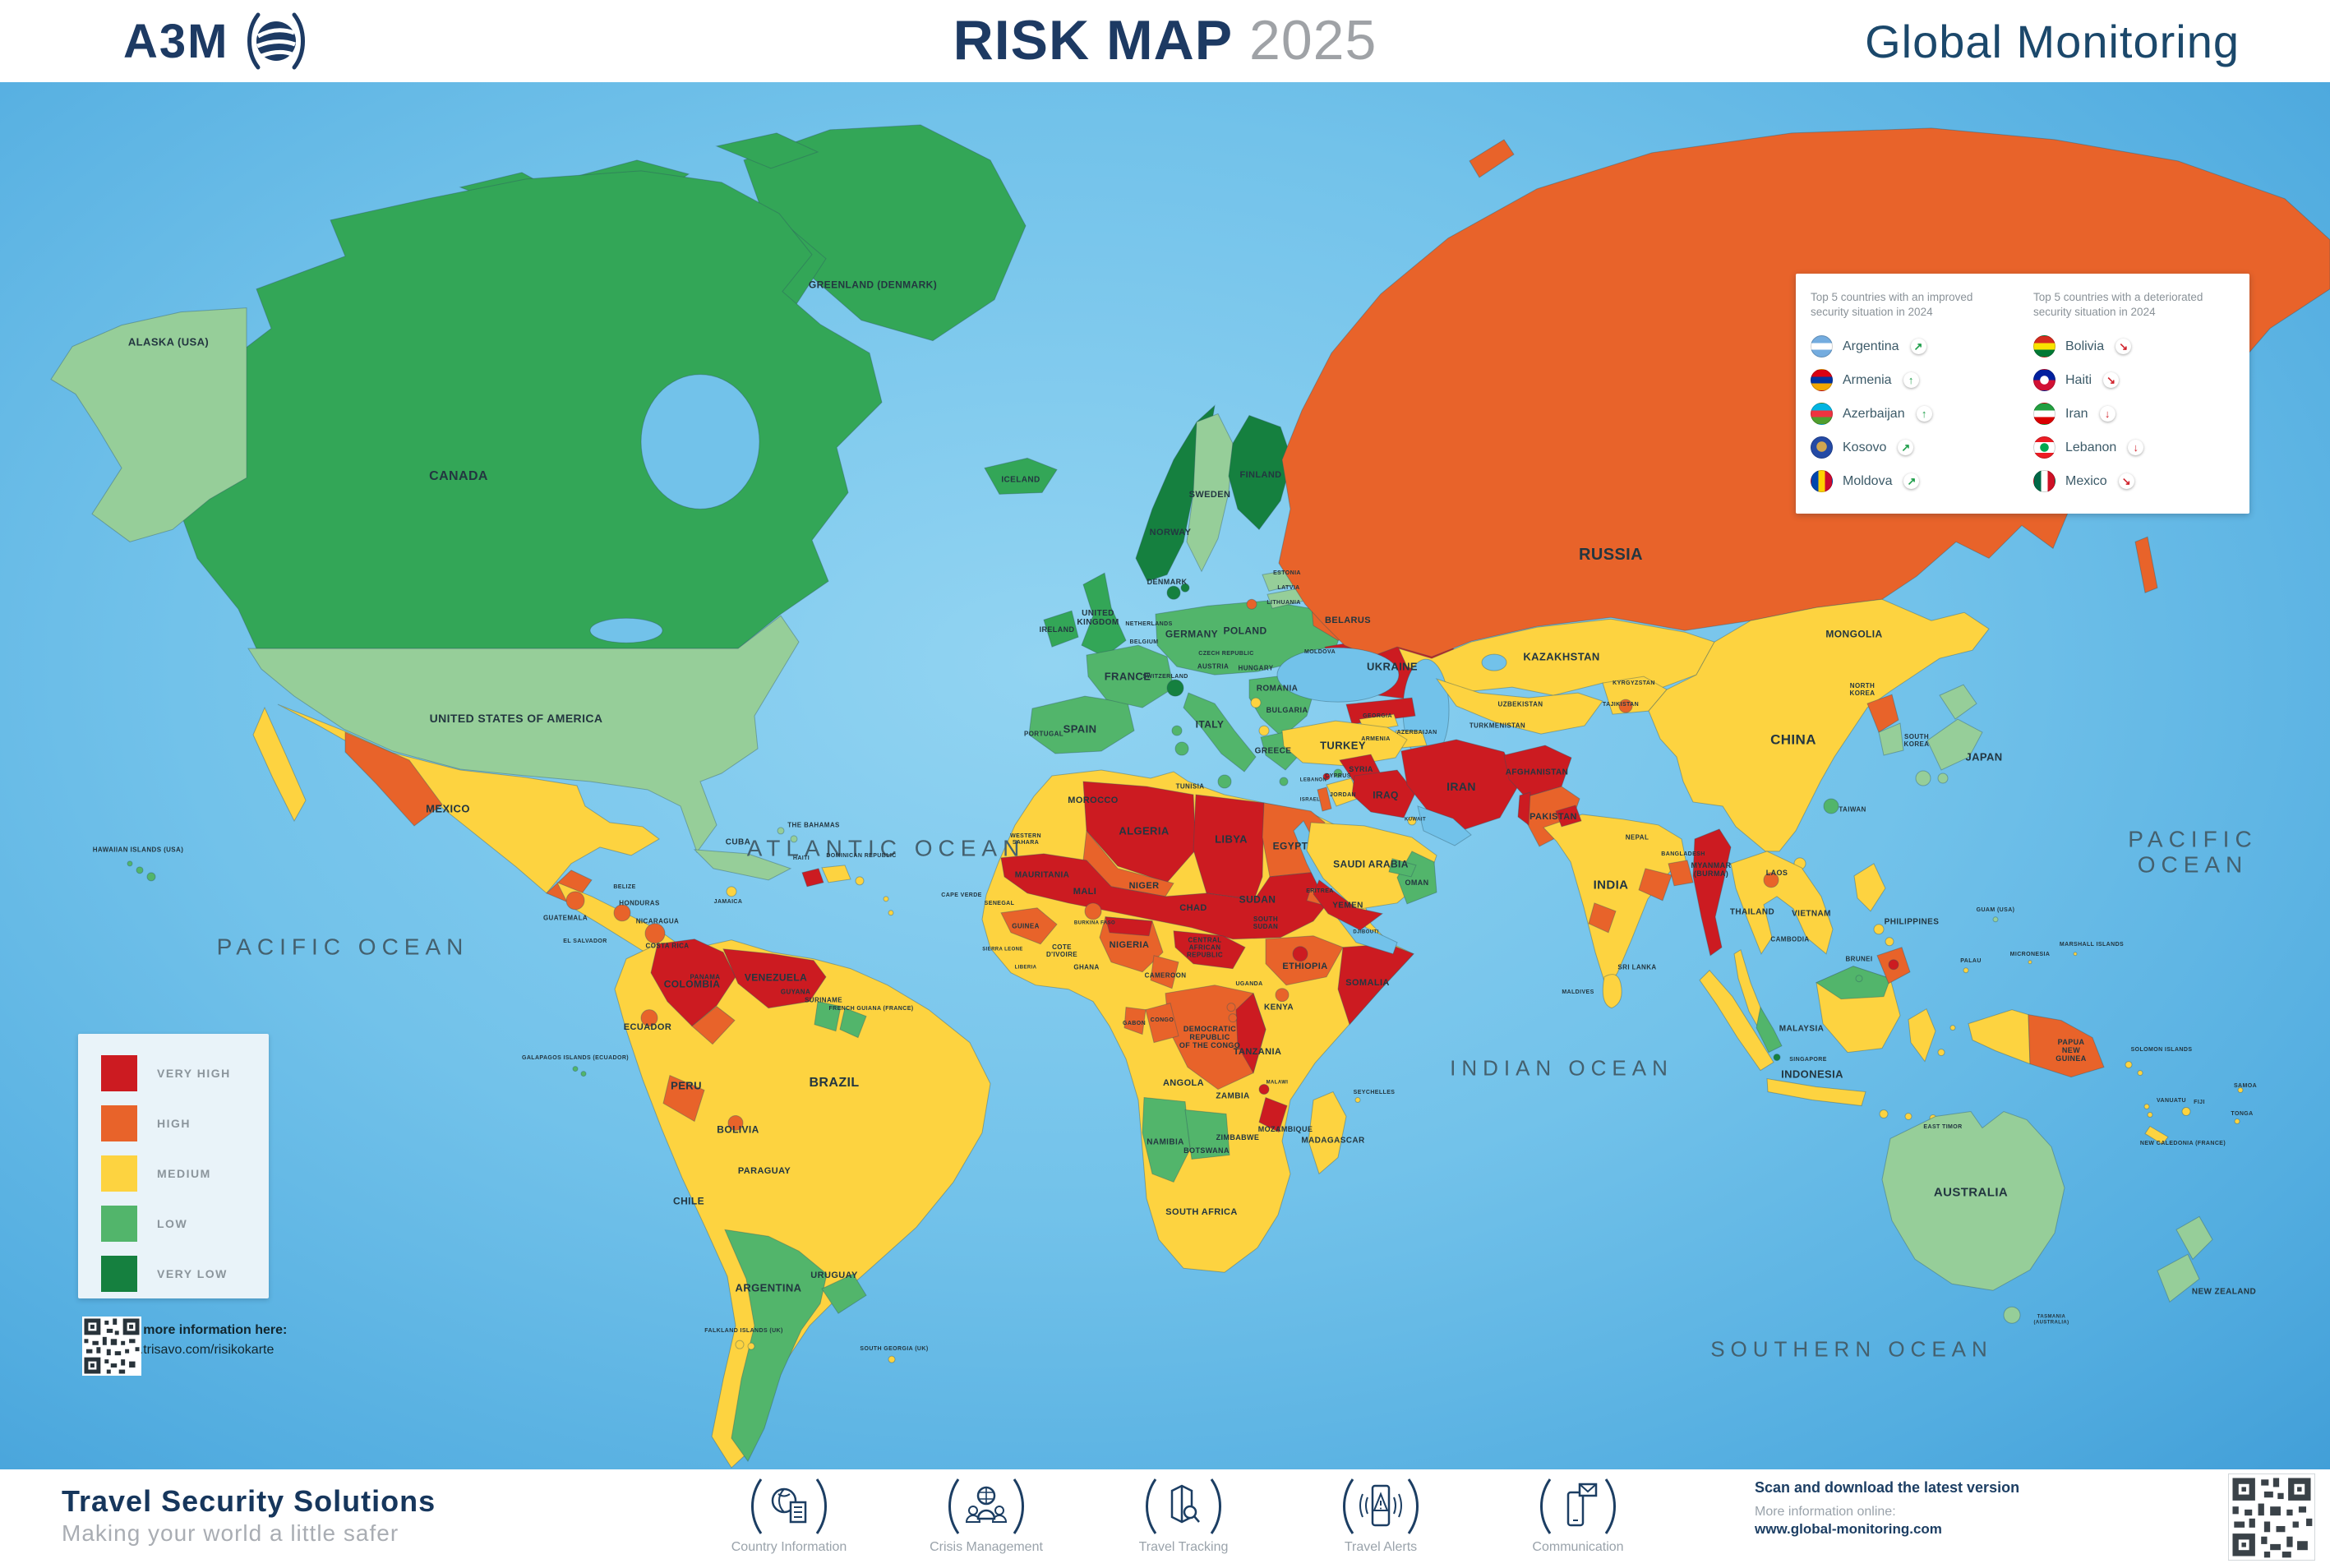  What do you see at coordinates (986, 1547) in the screenshot?
I see `service-label: Crisis Management` at bounding box center [986, 1547].